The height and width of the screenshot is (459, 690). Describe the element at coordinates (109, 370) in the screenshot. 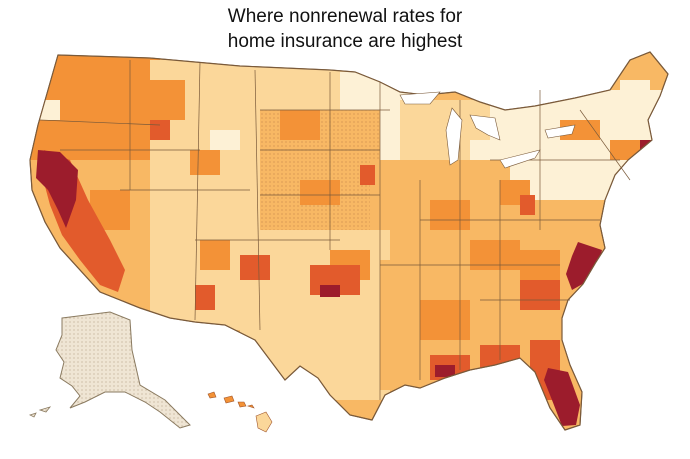

I see `alaska` at that location.